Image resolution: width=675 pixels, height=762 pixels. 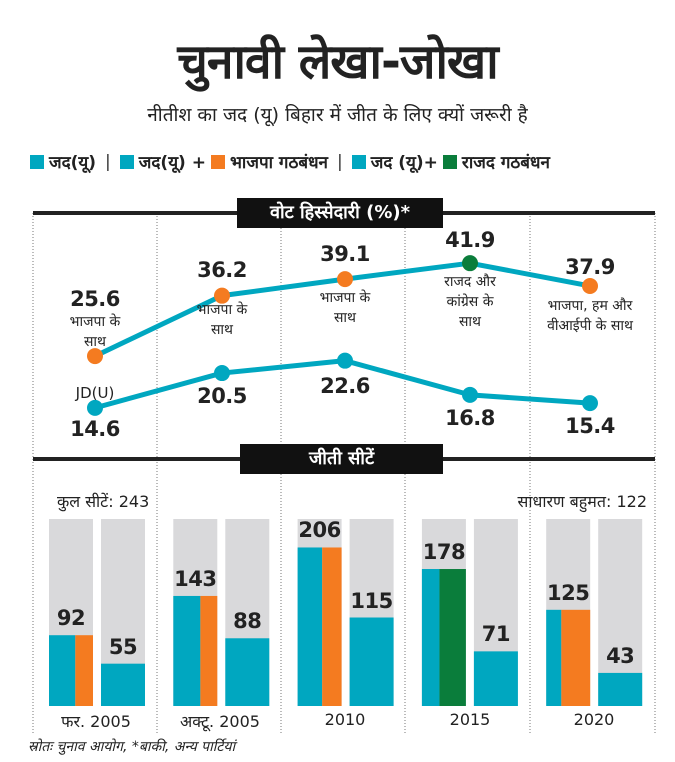 I want to click on year-label: 2020, so click(x=594, y=719).